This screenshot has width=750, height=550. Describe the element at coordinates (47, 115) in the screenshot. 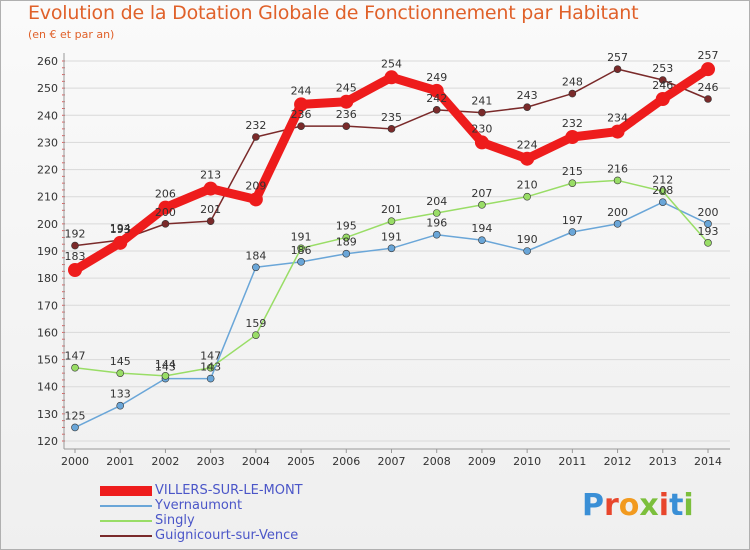

I see `y-tick-label: 240` at that location.